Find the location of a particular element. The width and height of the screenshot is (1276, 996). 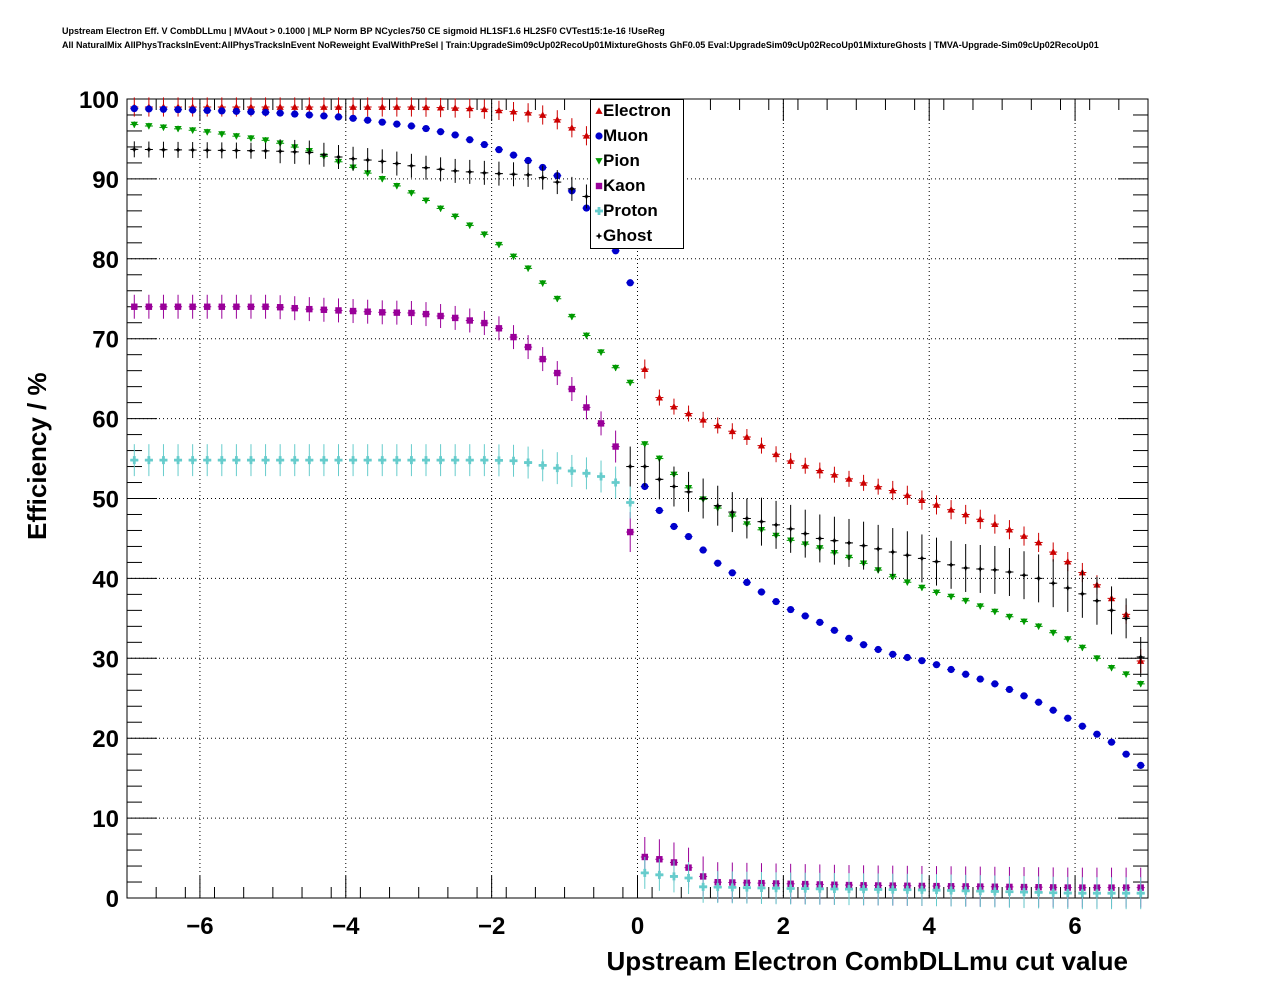

y-tick-label: 0 is located at coordinates (112, 899).